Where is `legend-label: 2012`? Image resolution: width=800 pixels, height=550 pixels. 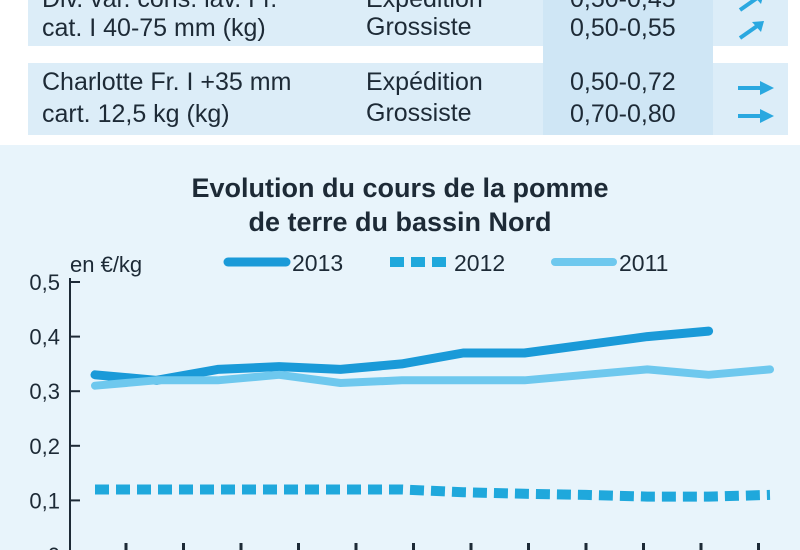 legend-label: 2012 is located at coordinates (479, 263).